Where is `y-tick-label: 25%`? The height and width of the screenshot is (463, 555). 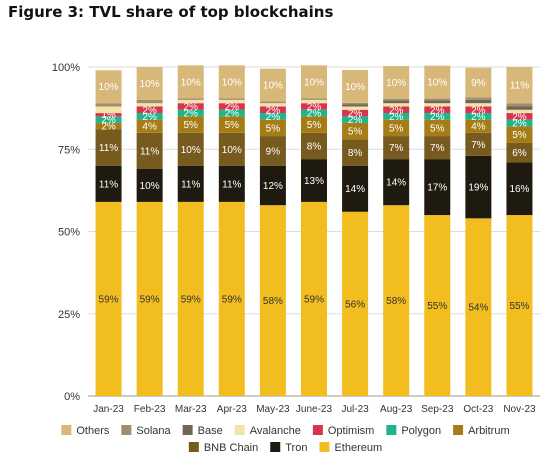
y-tick-label: 25% is located at coordinates (69, 315).